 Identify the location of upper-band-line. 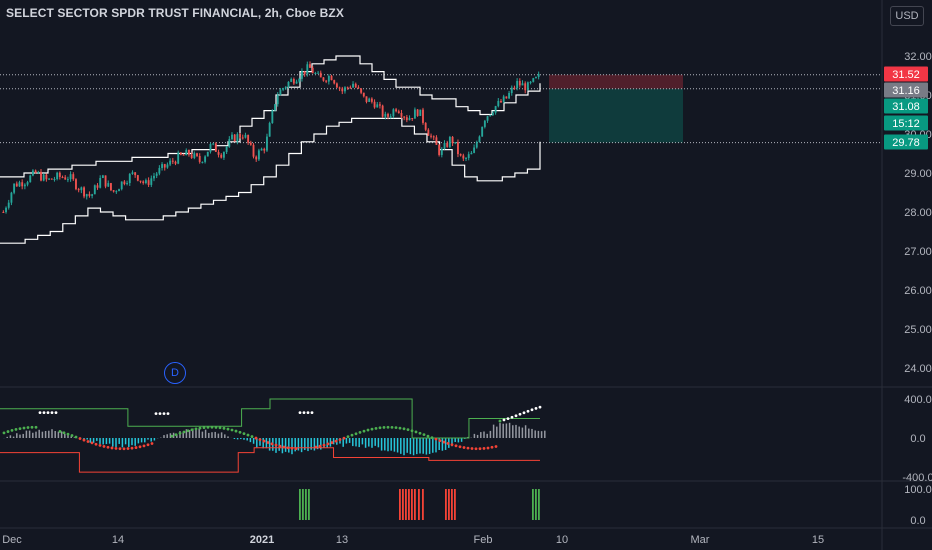
(270, 116).